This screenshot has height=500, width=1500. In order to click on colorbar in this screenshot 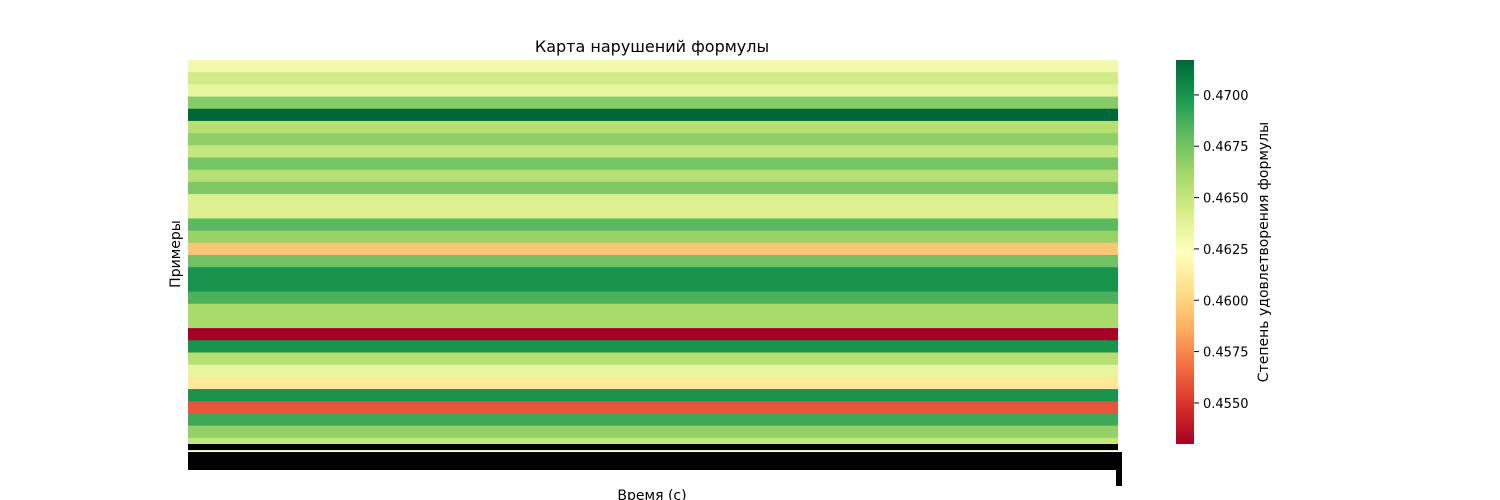, I will do `click(1185, 252)`.